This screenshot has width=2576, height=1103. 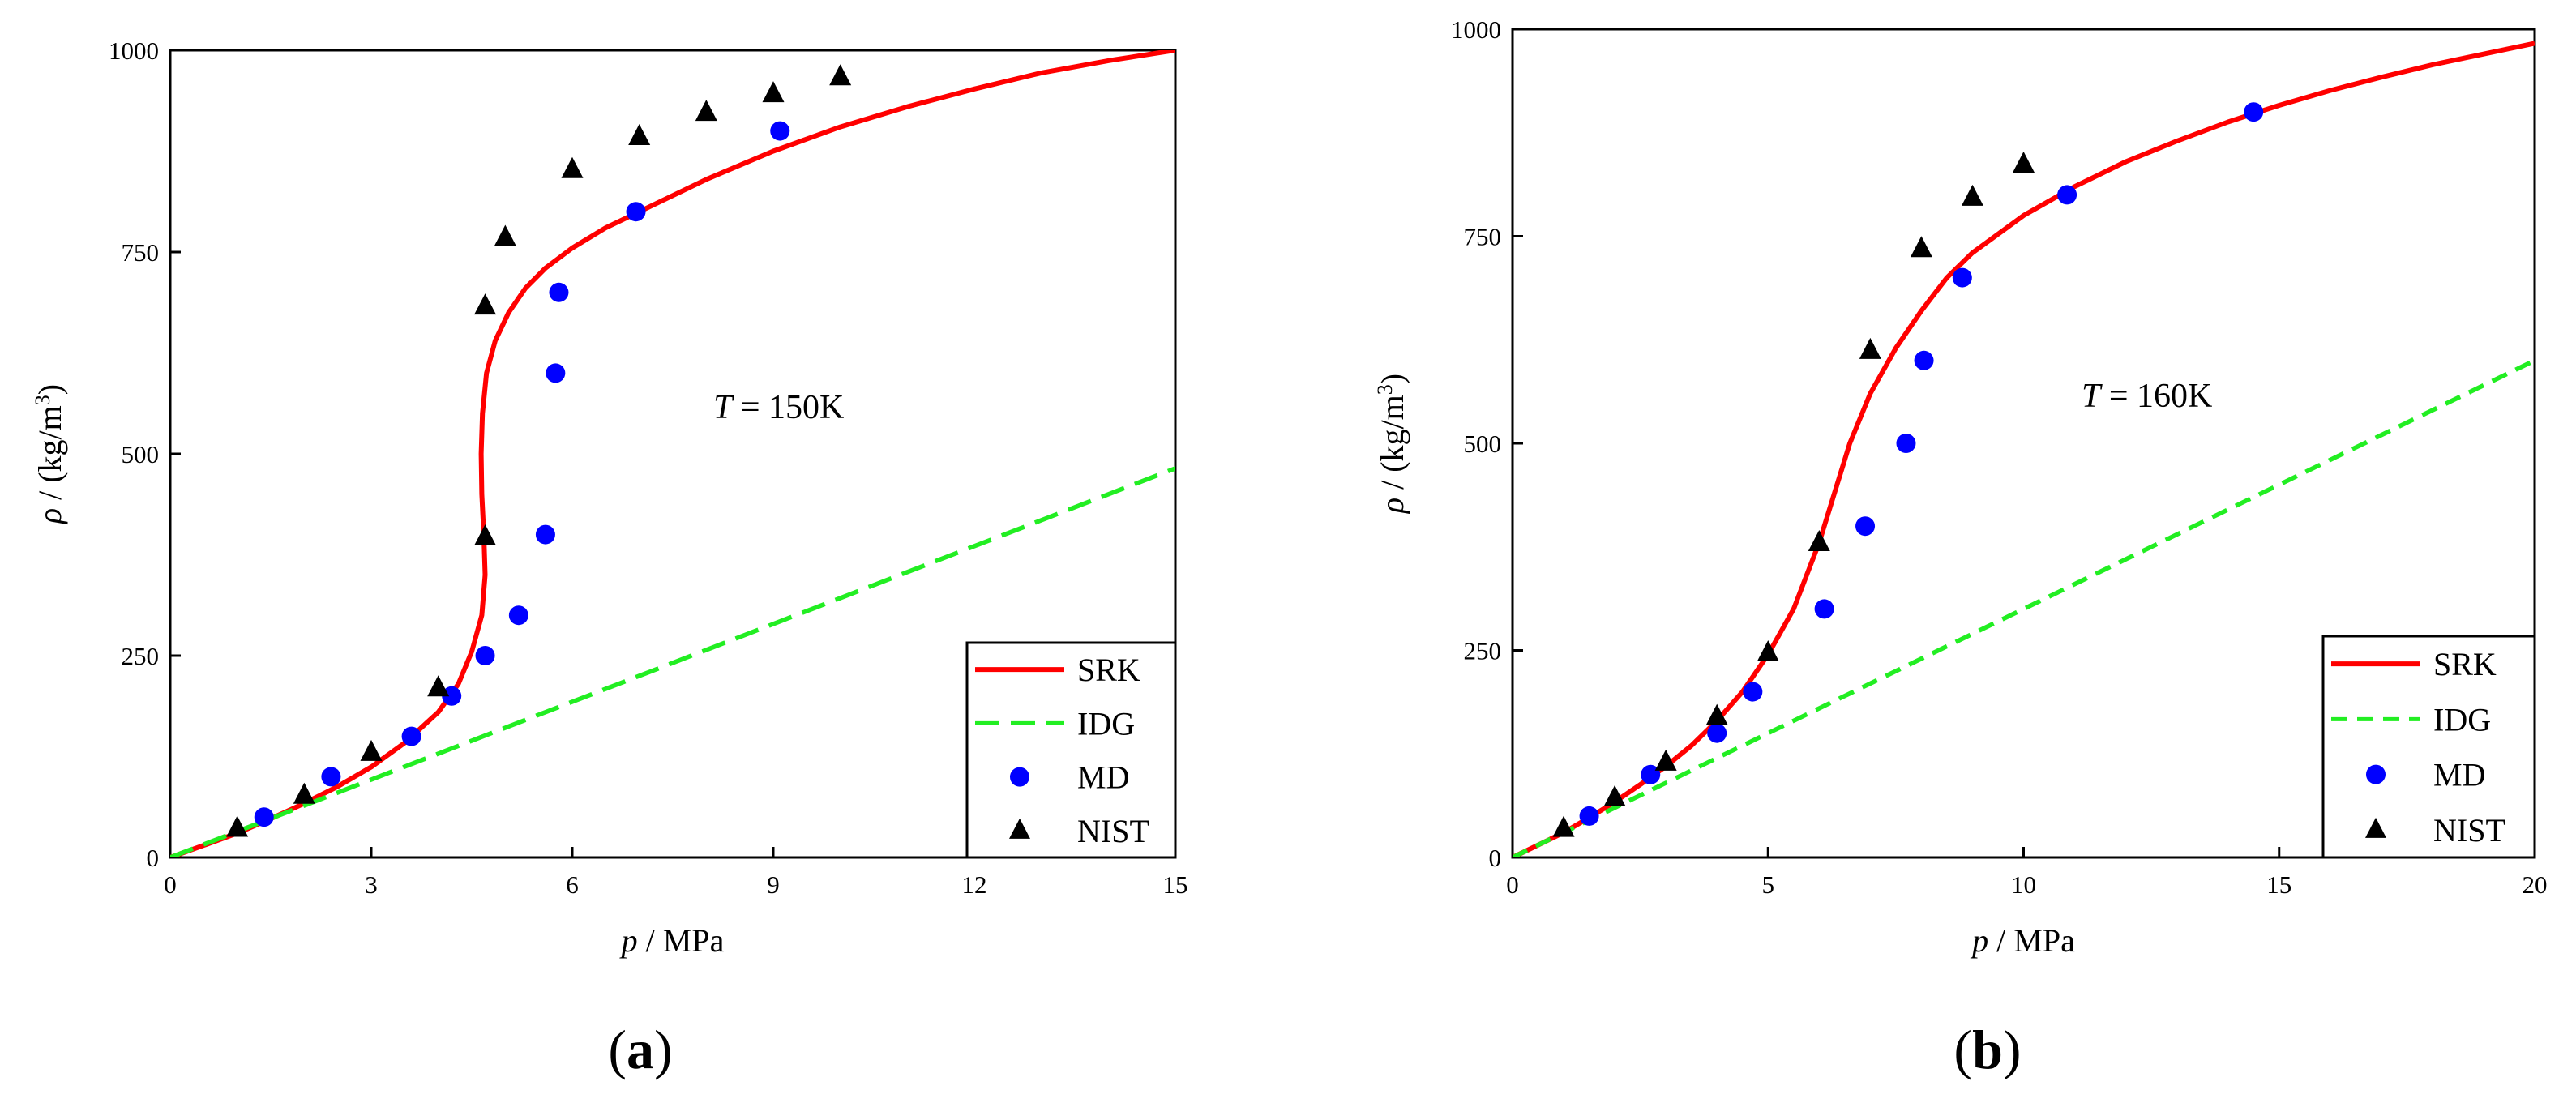 I want to click on chart-a-x-axis-unit: / MPa, so click(x=681, y=941).